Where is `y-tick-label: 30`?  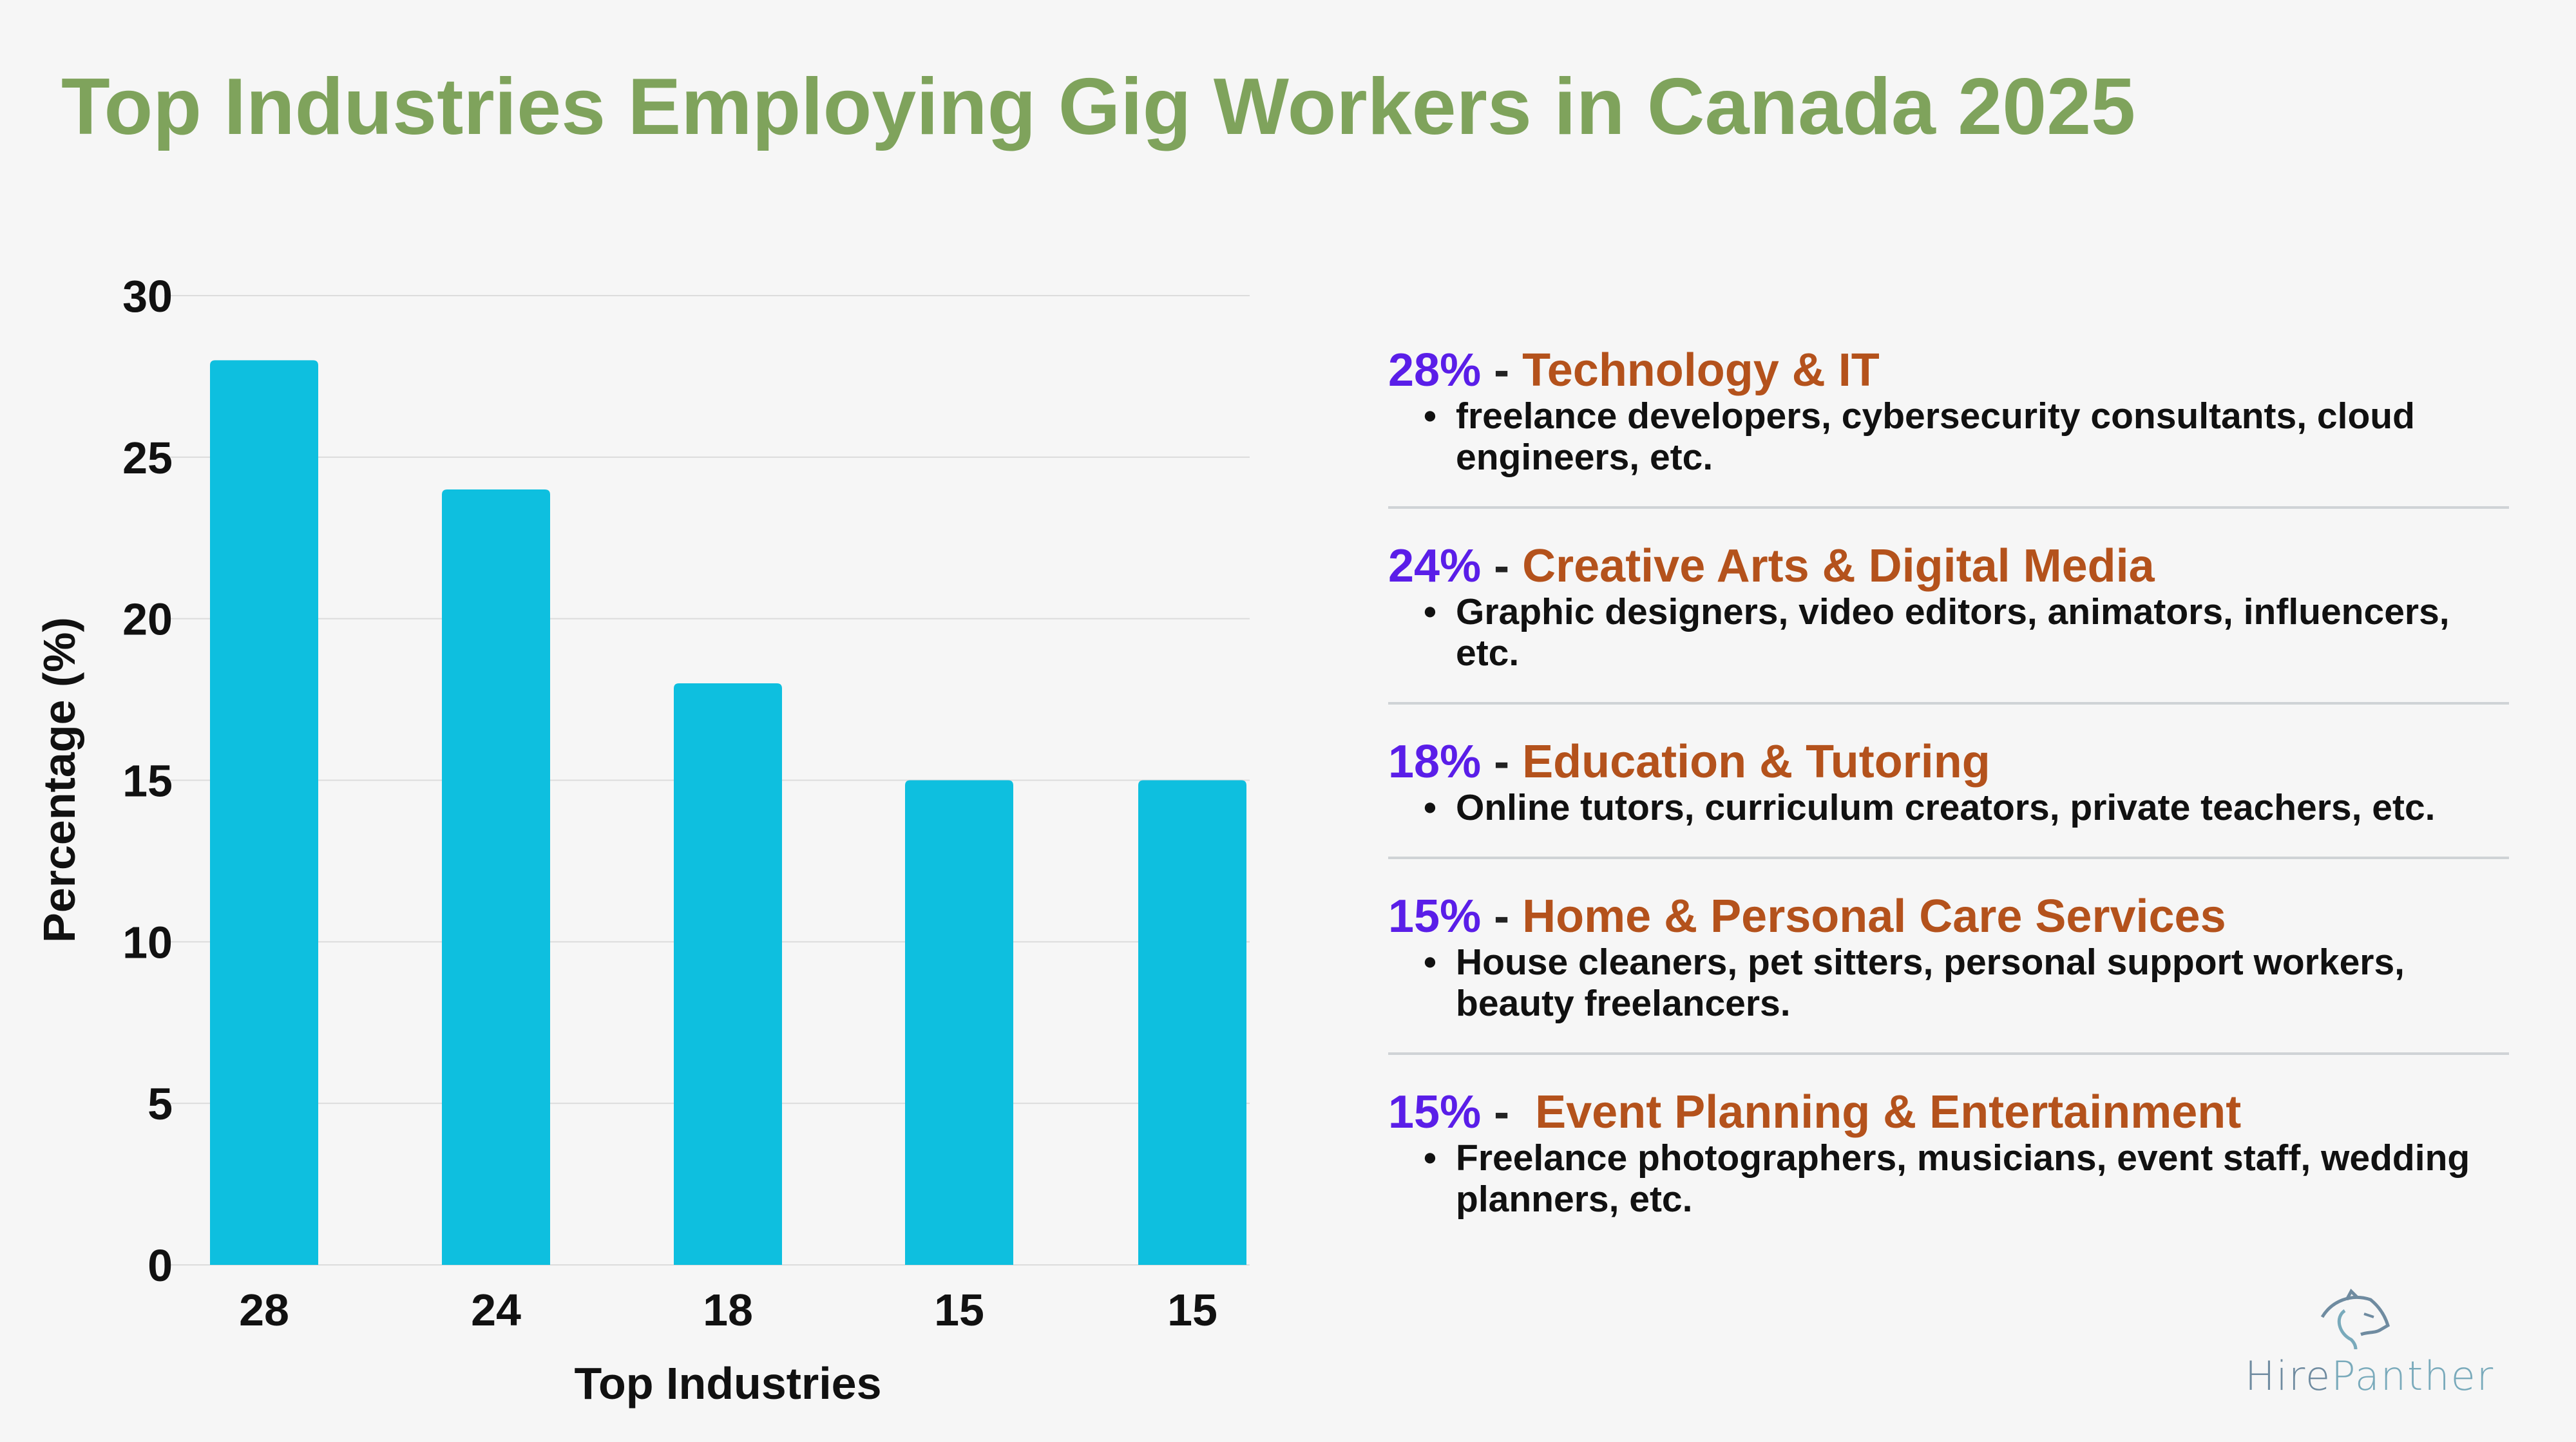
y-tick-label: 30 is located at coordinates (147, 296).